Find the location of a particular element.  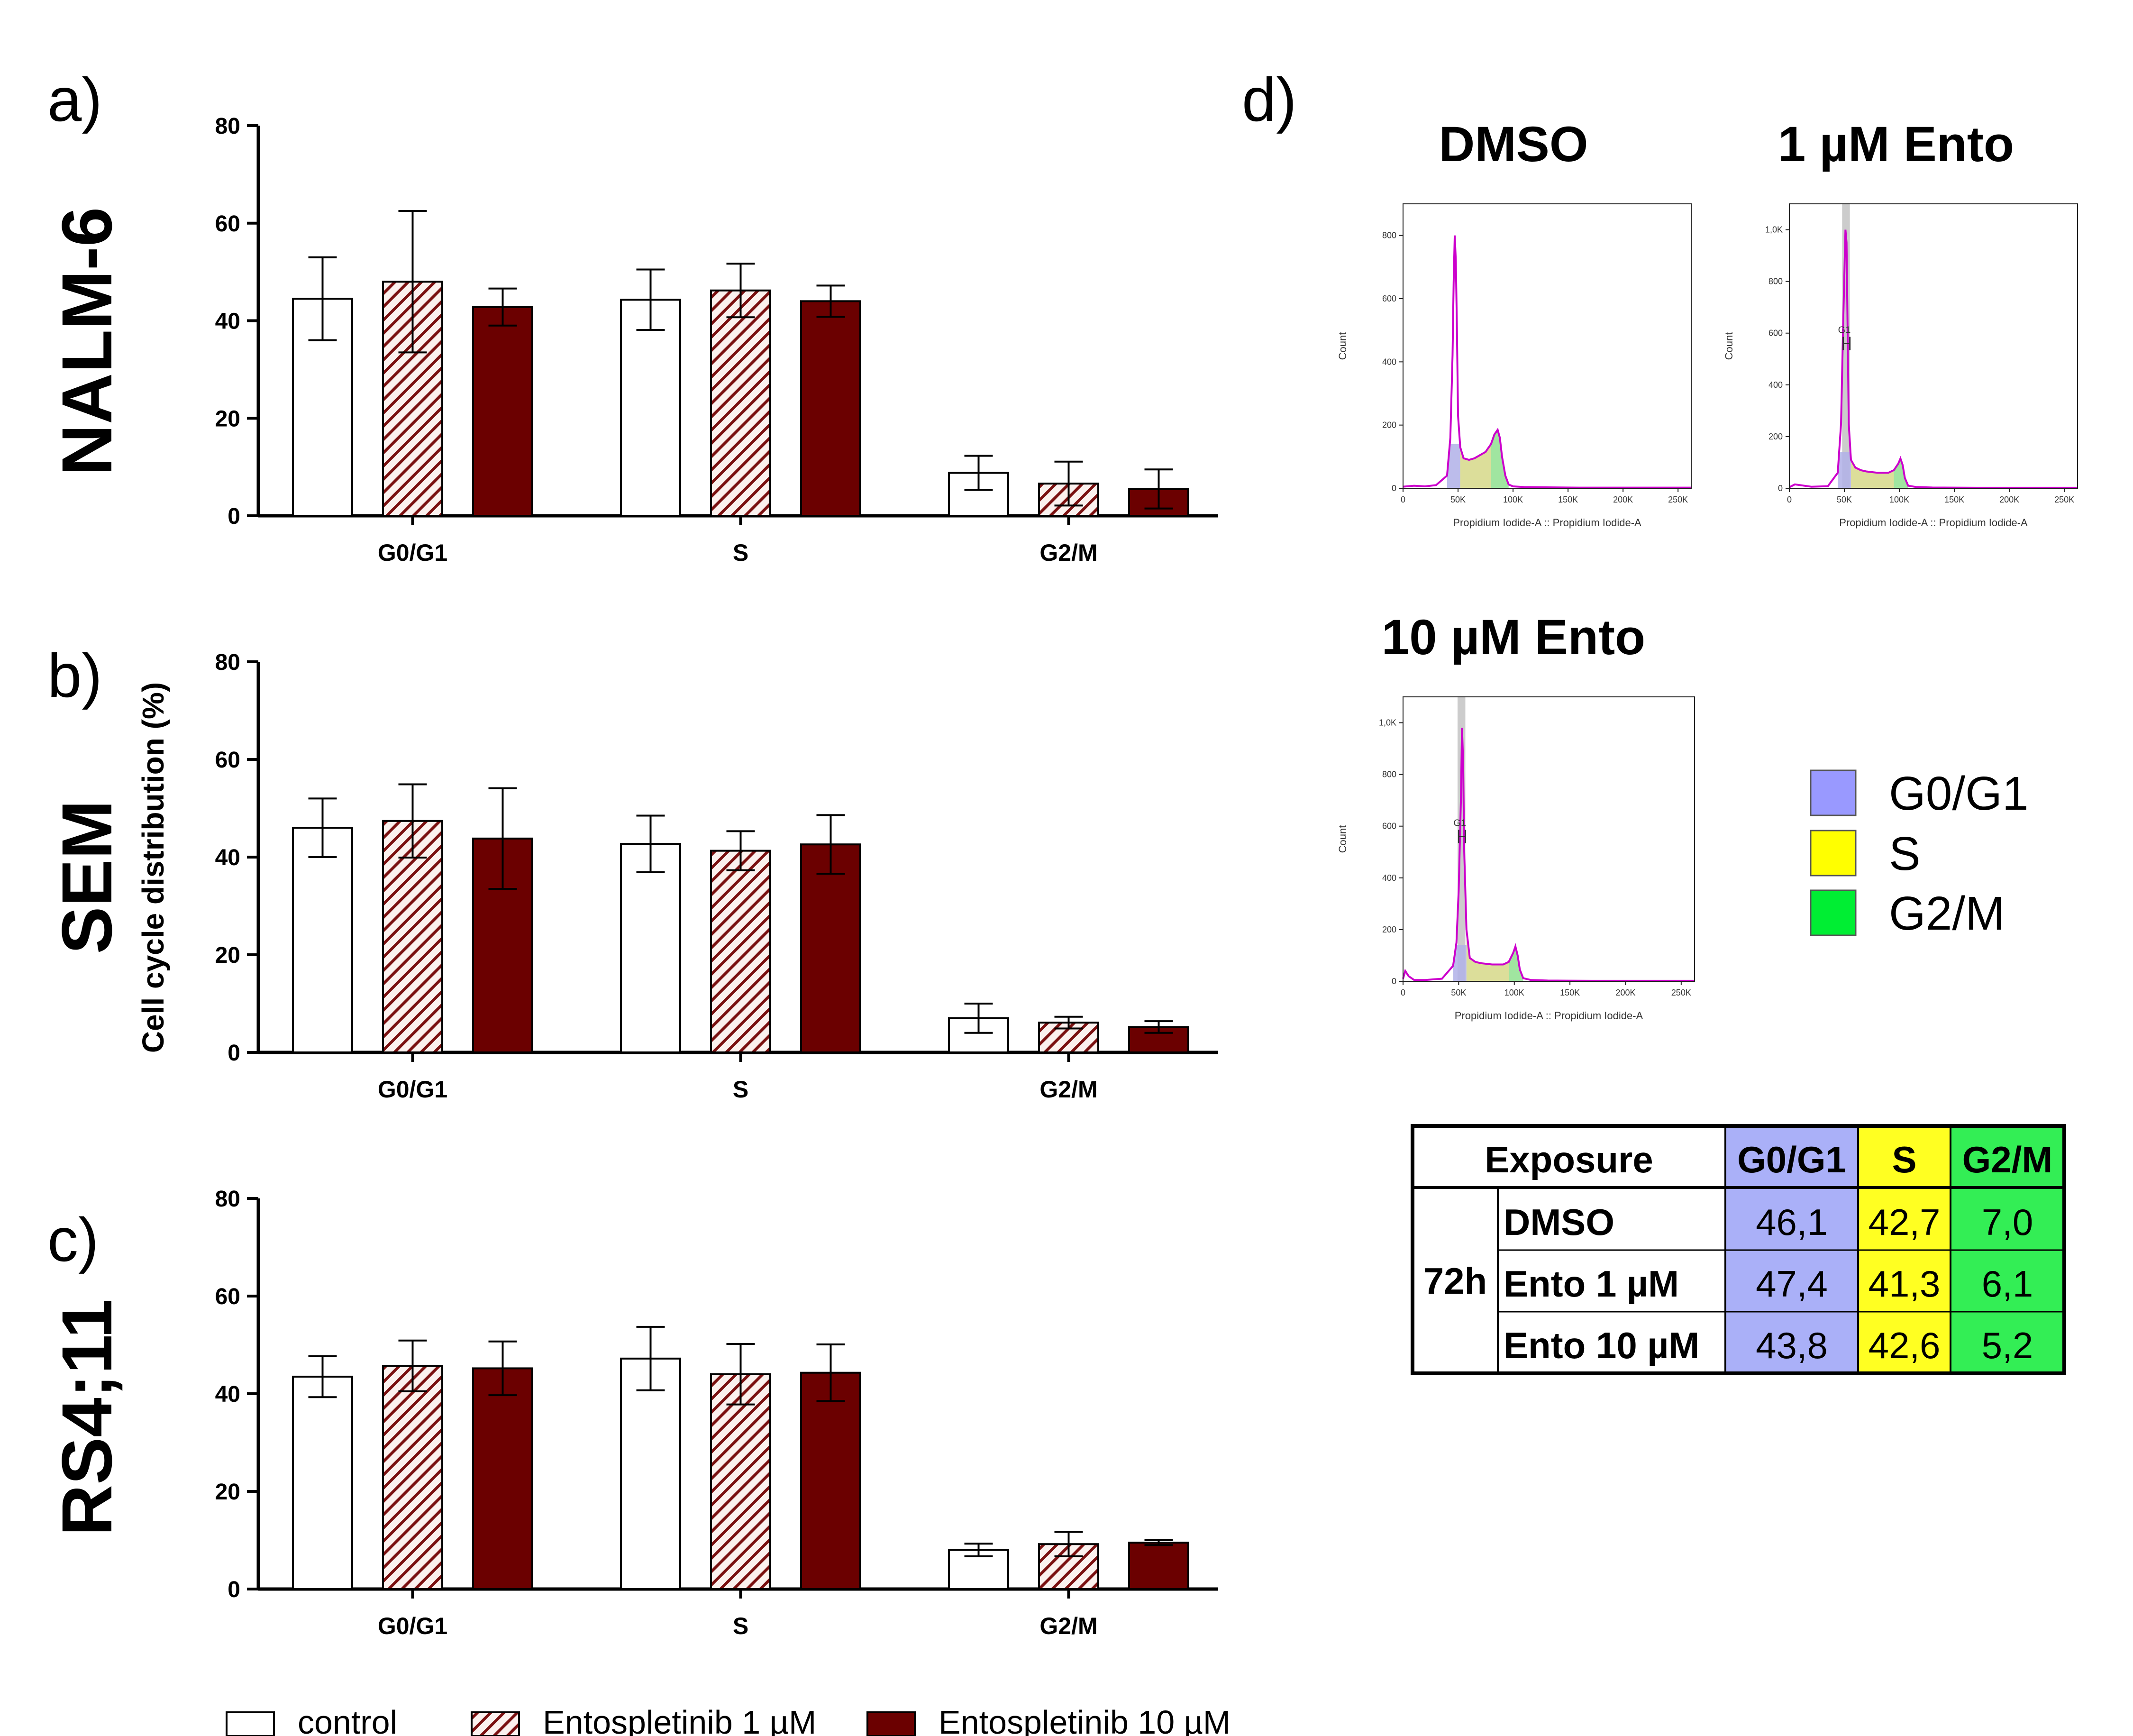

bar-chart-nalm6: 0 20 40 60 80 G0/G1 S G2/M is located at coordinates (716, 340).